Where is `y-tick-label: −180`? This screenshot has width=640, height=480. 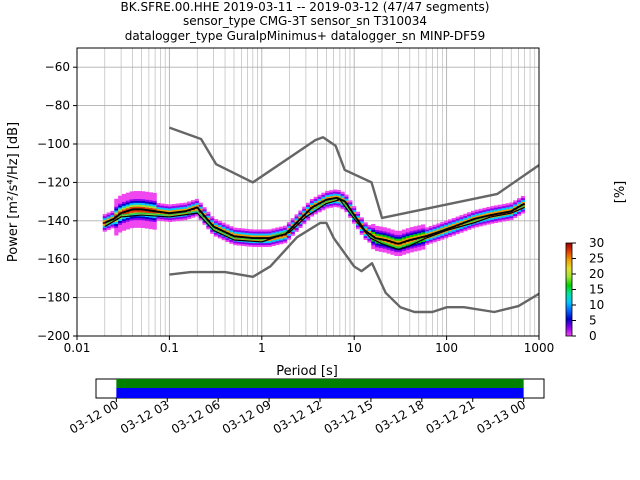 y-tick-label: −180 is located at coordinates (53, 298).